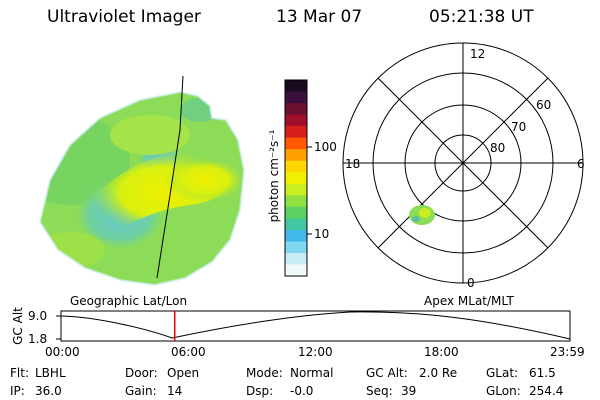  Describe the element at coordinates (353, 164) in the screenshot. I see `mlt-label-18: 18` at that location.